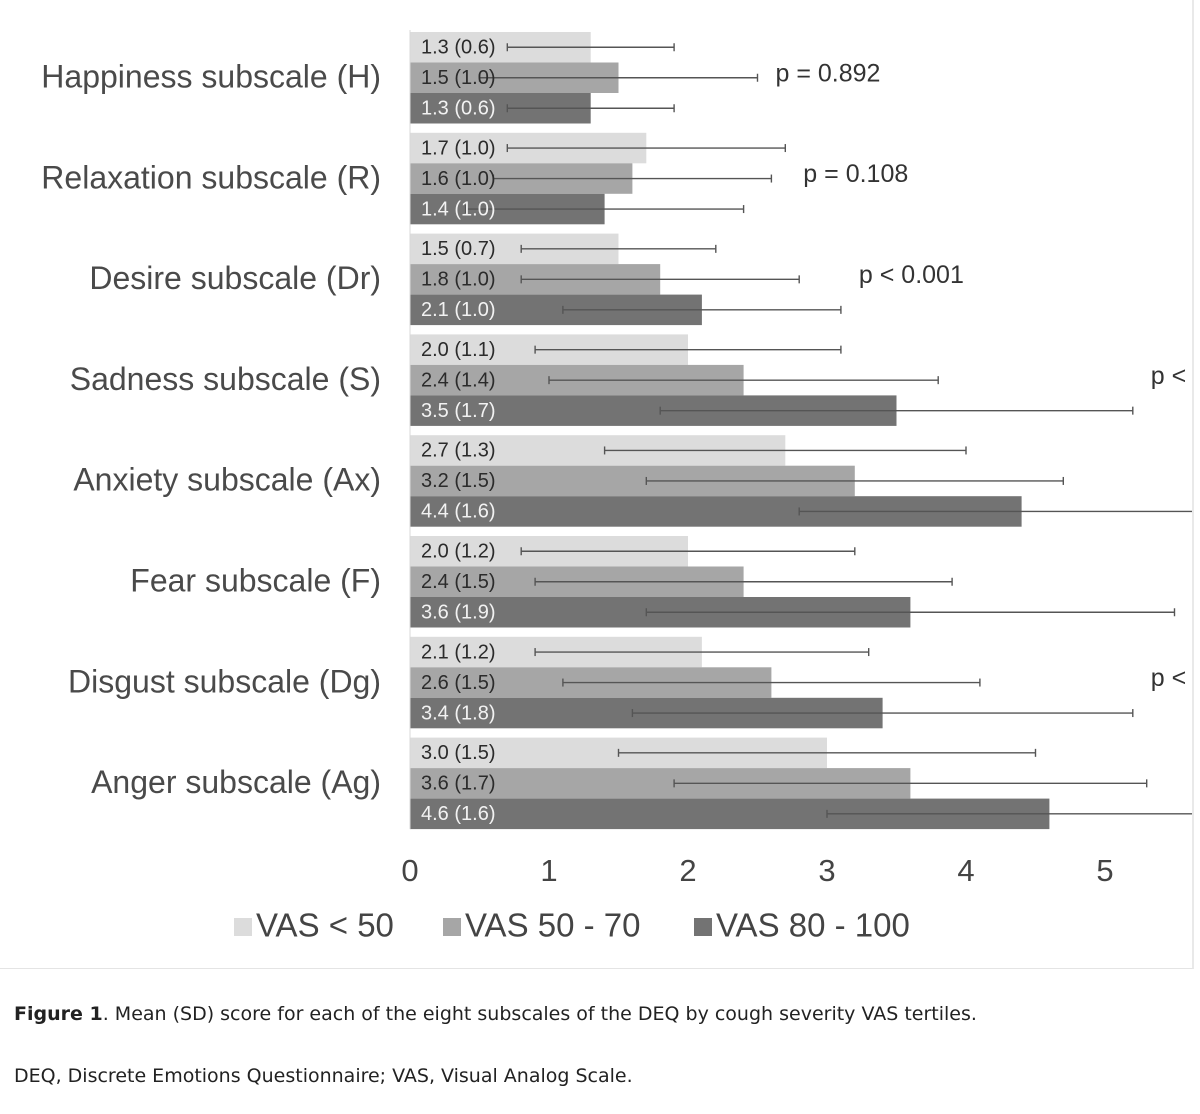 This screenshot has height=1114, width=1200. What do you see at coordinates (458, 814) in the screenshot?
I see `data-label: 4.6 (1.6)` at bounding box center [458, 814].